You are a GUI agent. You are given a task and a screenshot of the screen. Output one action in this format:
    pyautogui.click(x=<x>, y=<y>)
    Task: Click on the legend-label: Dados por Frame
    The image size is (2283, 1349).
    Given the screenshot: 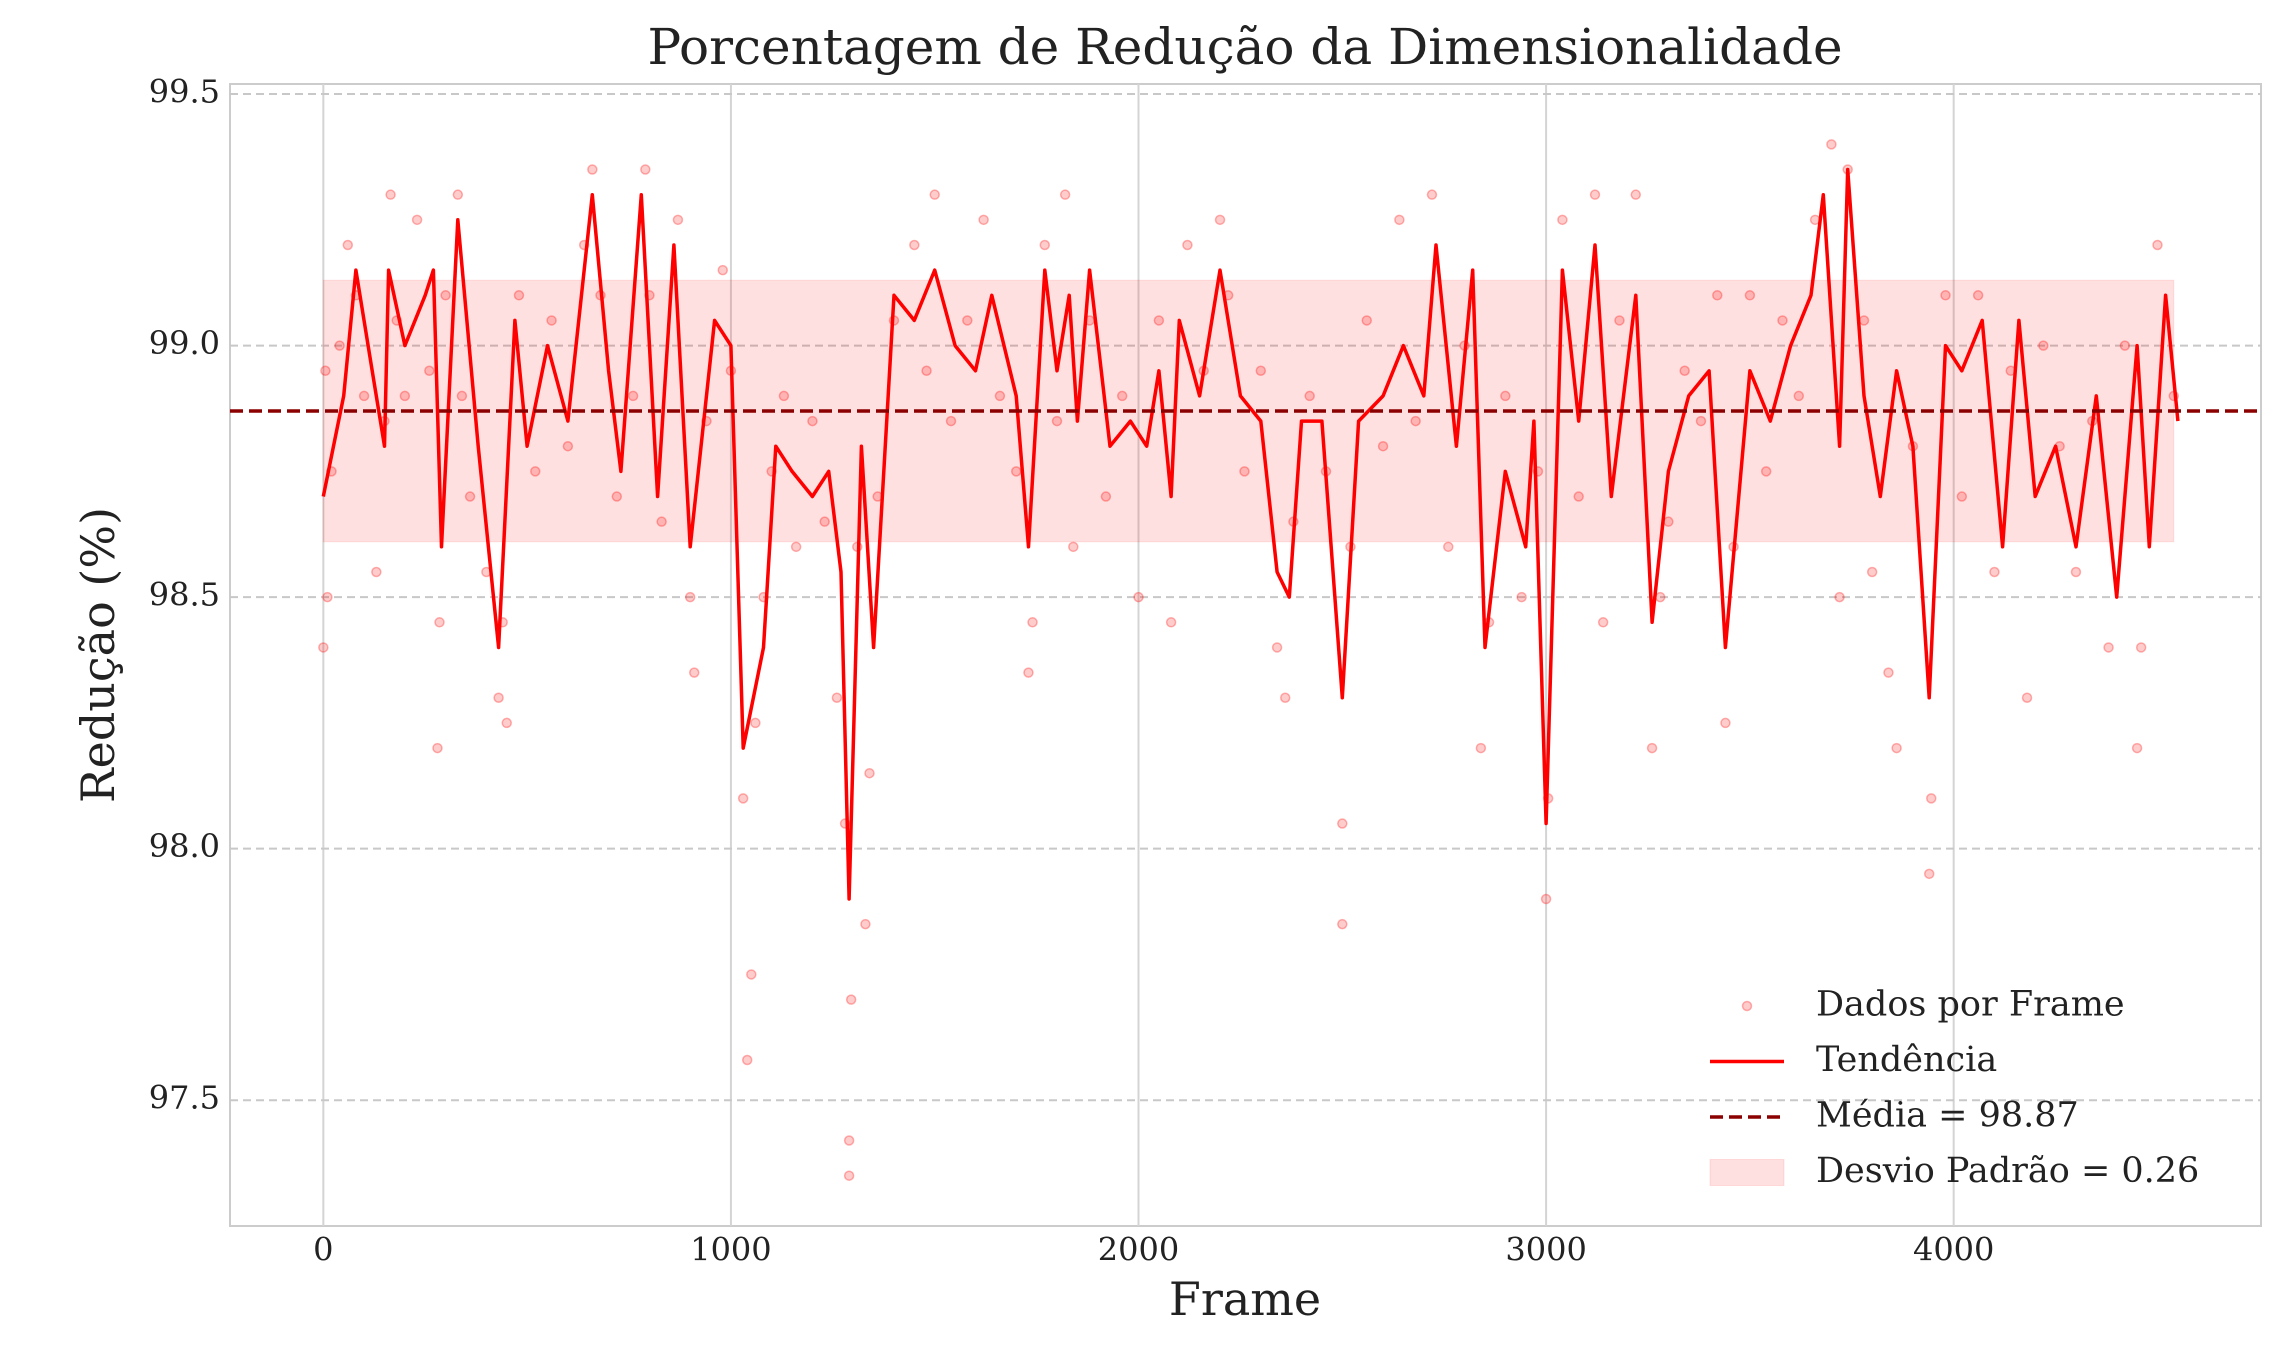 What is the action you would take?
    pyautogui.click(x=1970, y=1005)
    